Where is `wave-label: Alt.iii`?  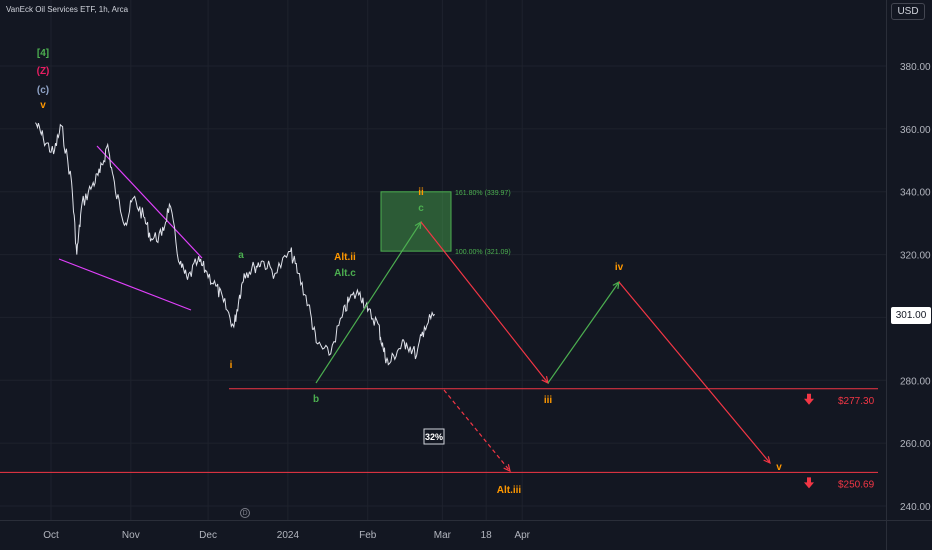 wave-label: Alt.iii is located at coordinates (509, 490).